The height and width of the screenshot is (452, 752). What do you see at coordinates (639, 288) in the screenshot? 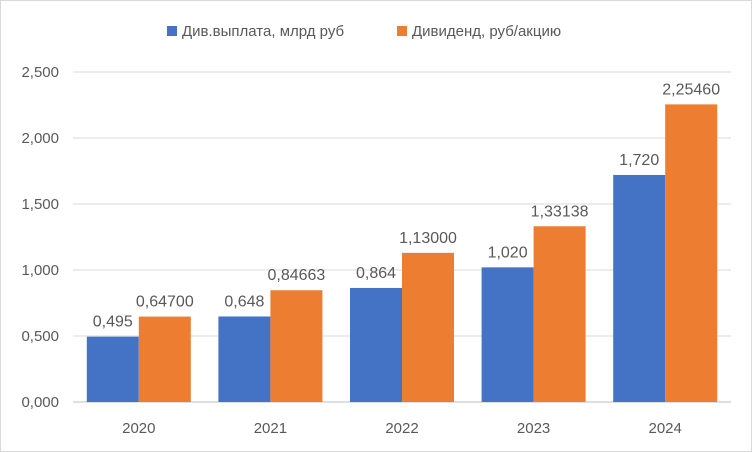
I see `bar-payout-2024` at bounding box center [639, 288].